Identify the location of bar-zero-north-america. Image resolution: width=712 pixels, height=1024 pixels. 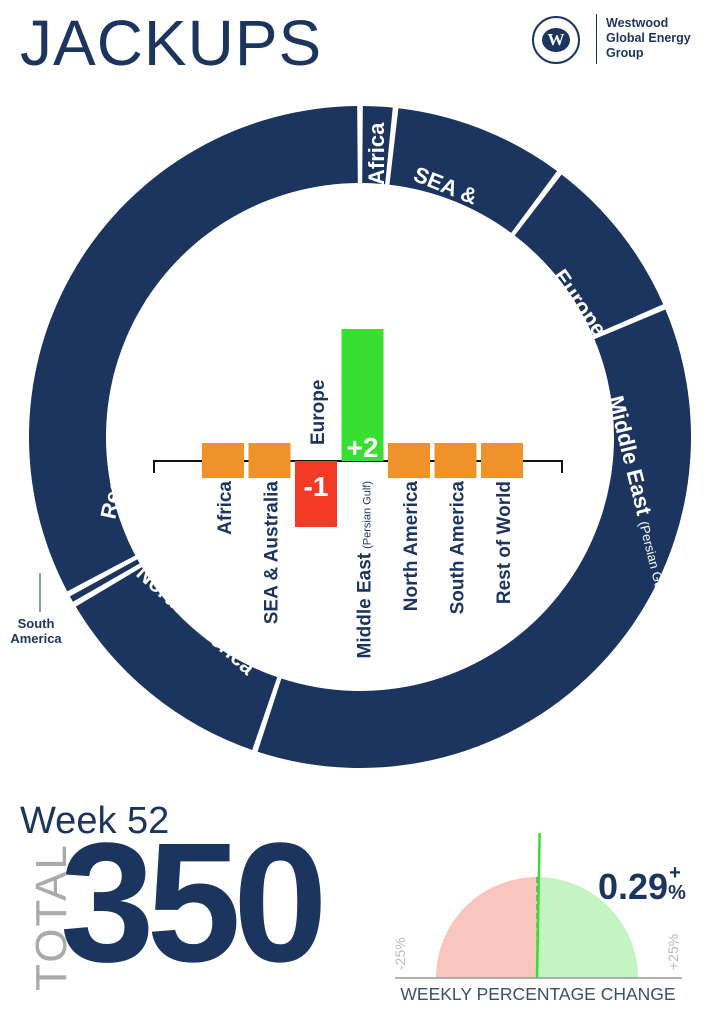
(409, 460).